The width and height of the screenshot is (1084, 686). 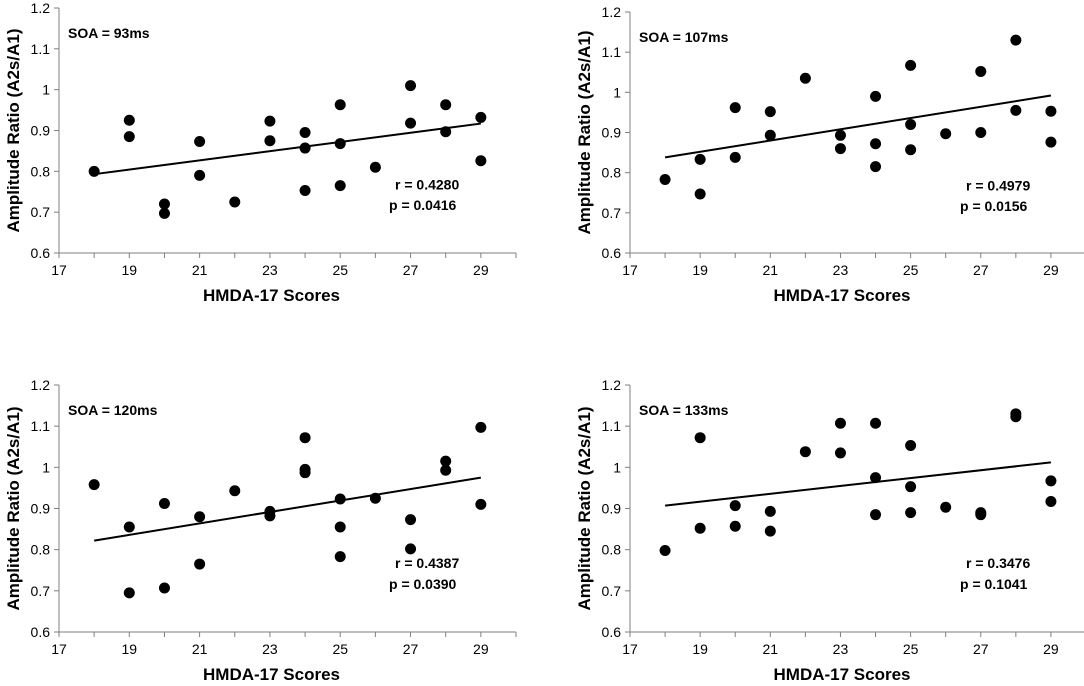 I want to click on soa-label: SOA = 120ms, so click(x=113, y=410).